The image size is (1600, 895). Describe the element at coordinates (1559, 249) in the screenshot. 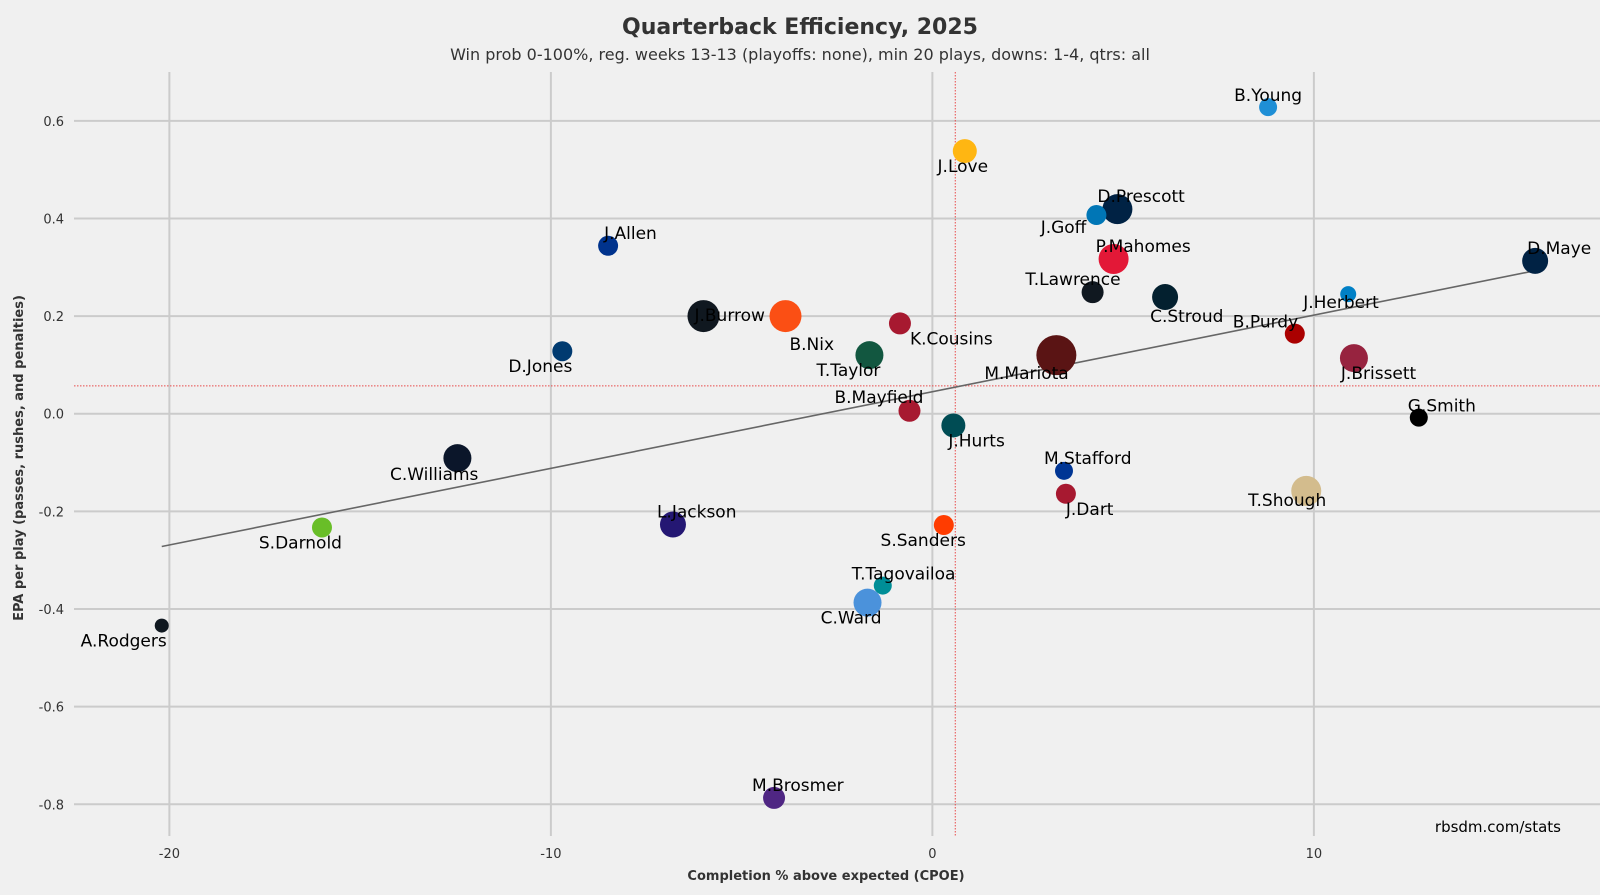

I see `point-label: D.Maye` at that location.